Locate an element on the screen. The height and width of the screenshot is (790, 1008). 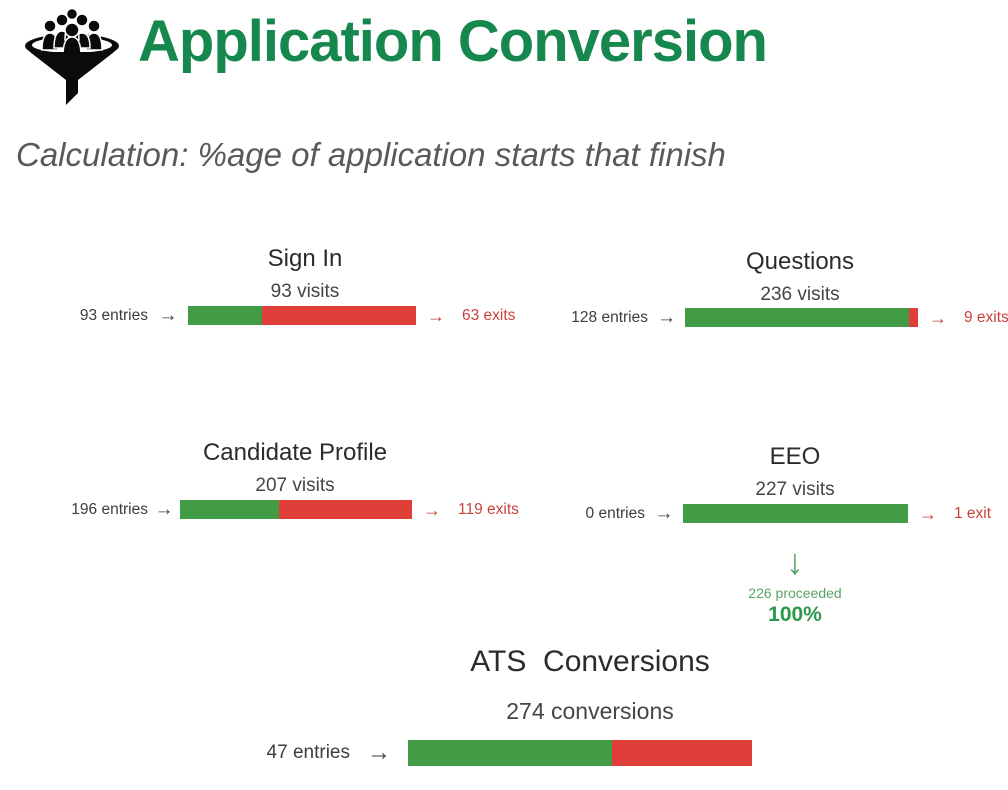
entries-label: 196 entries is located at coordinates (109, 509).